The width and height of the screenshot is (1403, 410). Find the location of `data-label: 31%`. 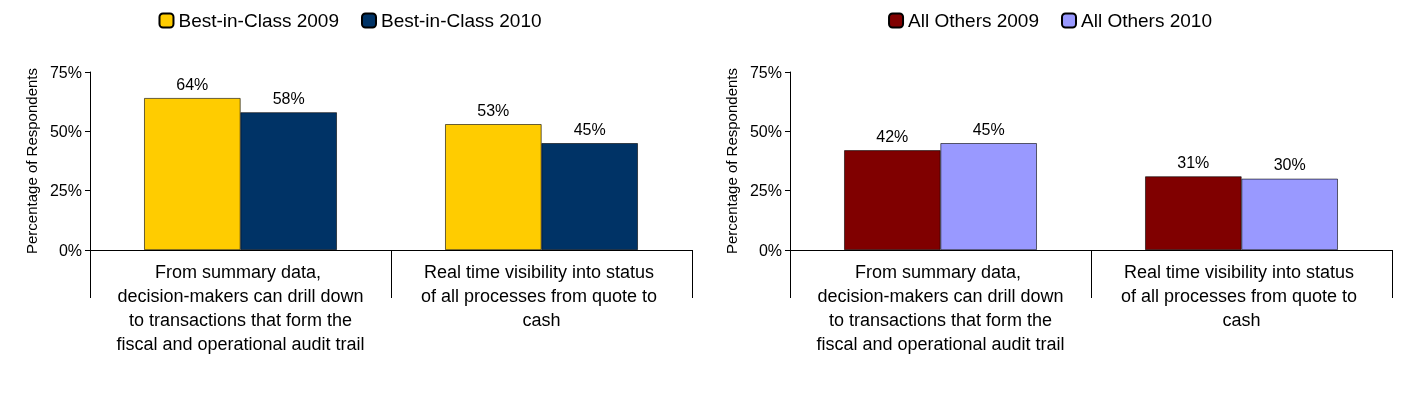

data-label: 31% is located at coordinates (1193, 162).